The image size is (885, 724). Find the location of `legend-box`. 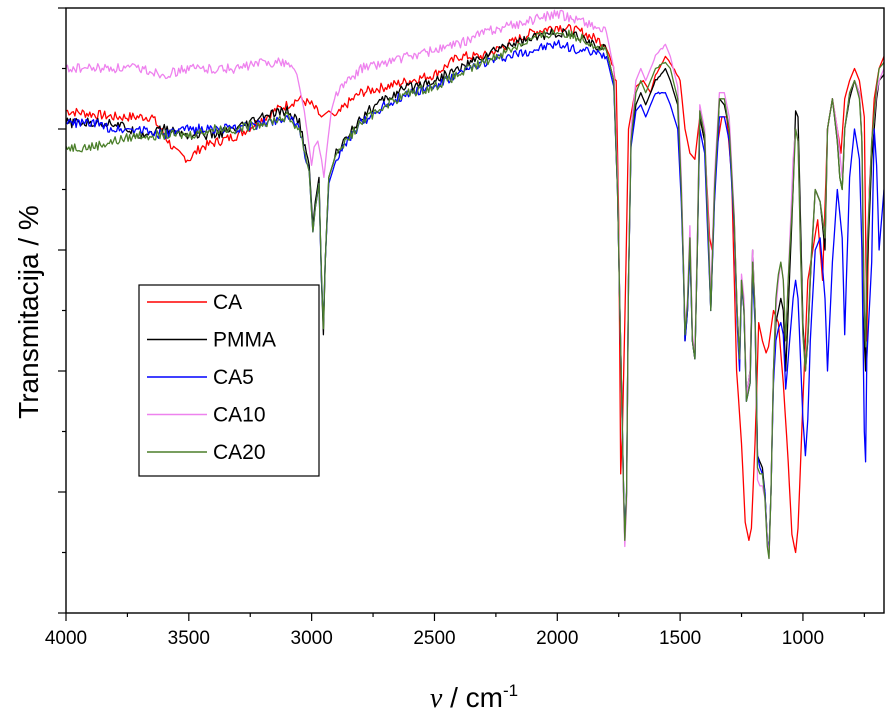

legend-box is located at coordinates (229, 380).